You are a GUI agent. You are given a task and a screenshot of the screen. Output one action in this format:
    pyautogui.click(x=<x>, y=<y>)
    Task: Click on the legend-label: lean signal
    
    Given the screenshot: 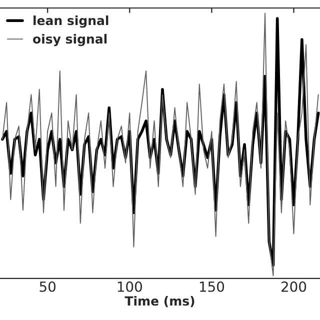 What is the action you would take?
    pyautogui.click(x=71, y=22)
    